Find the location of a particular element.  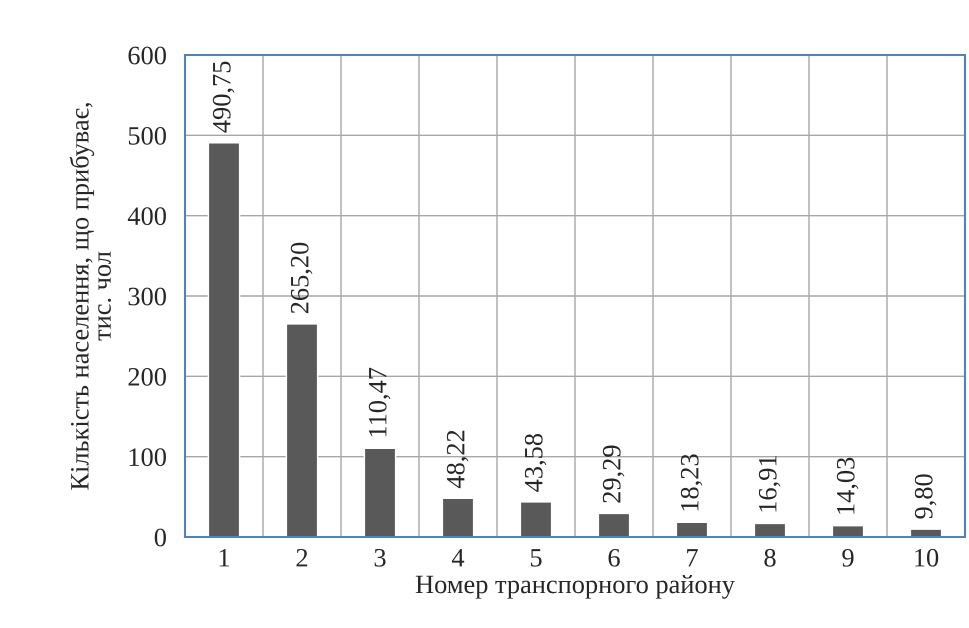

data-label: 110,47 is located at coordinates (379, 402).